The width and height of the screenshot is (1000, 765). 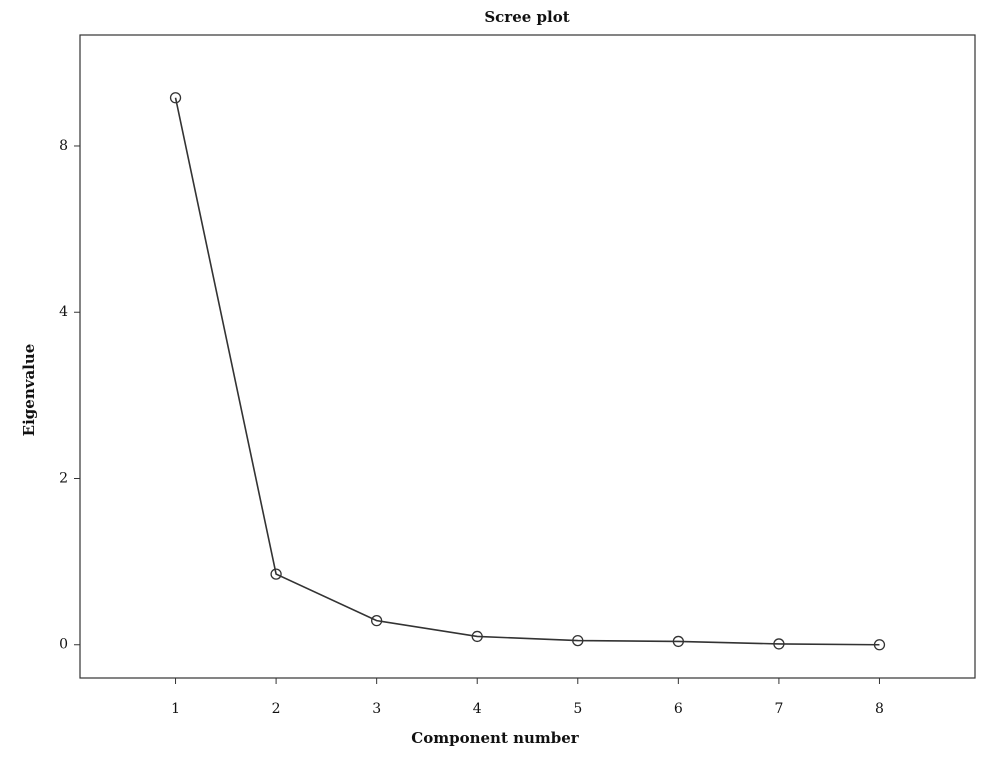 What do you see at coordinates (276, 709) in the screenshot?
I see `x-tick-label: 2` at bounding box center [276, 709].